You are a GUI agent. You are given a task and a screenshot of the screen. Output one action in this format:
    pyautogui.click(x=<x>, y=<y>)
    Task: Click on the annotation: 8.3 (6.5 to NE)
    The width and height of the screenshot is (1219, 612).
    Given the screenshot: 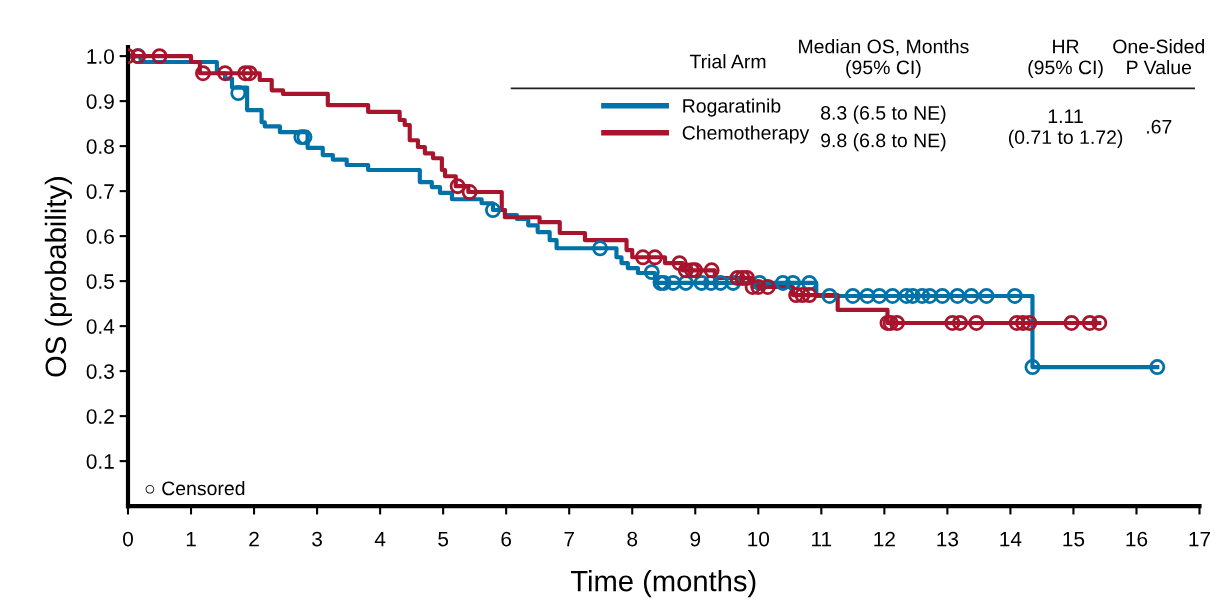 What is the action you would take?
    pyautogui.click(x=883, y=114)
    